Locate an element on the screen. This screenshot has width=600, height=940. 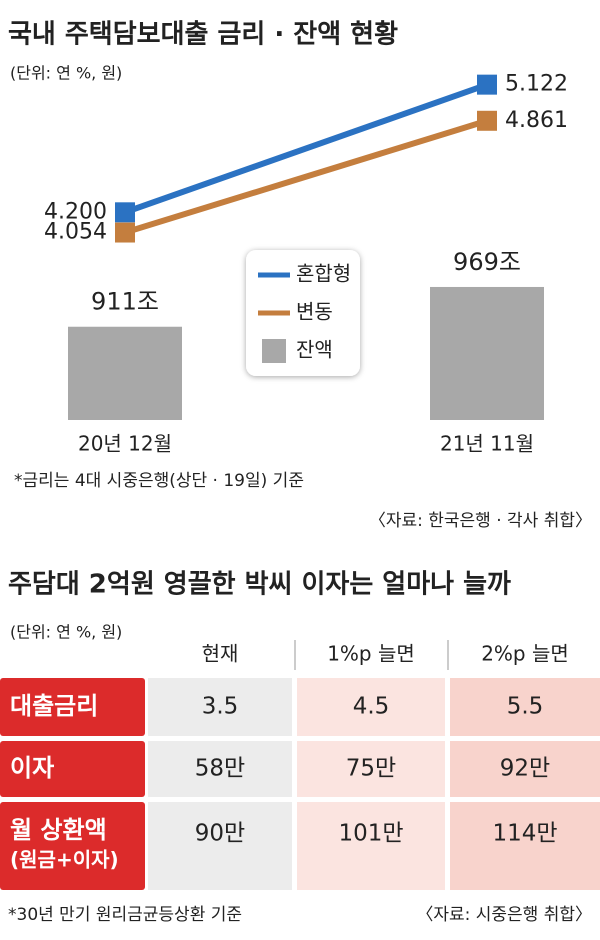
cell-value: 58만 is located at coordinates (220, 769).